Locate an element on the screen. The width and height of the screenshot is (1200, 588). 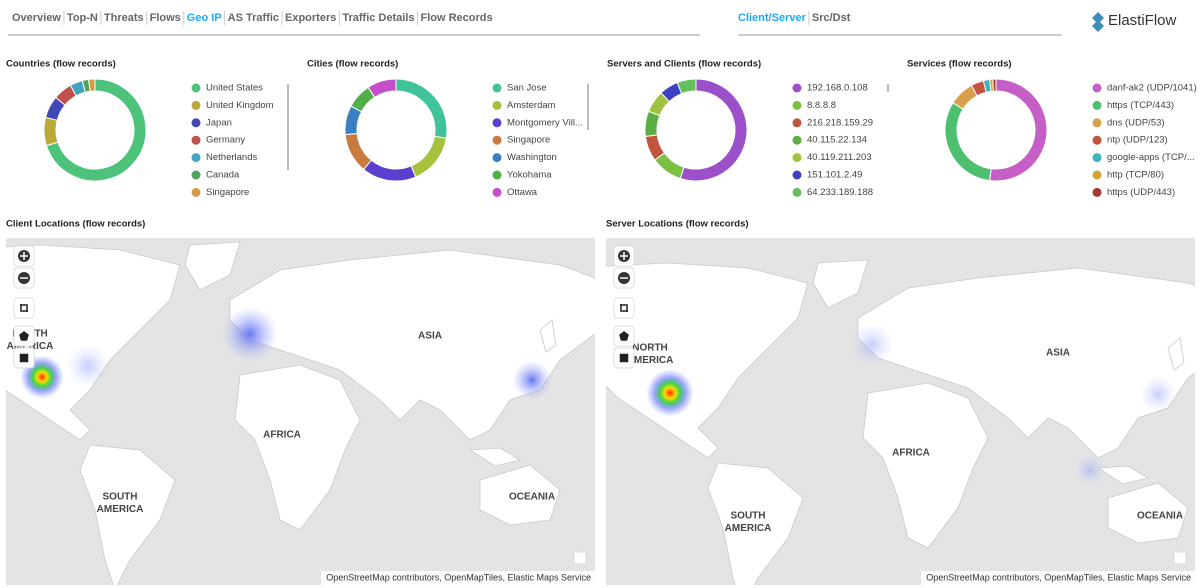
map-label: ASIA is located at coordinates (430, 336).